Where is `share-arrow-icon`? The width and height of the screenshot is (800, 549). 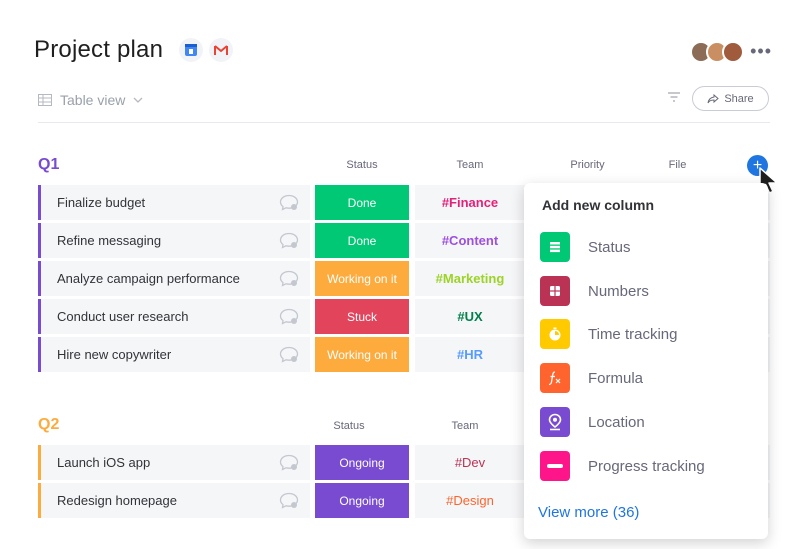 share-arrow-icon is located at coordinates (713, 98).